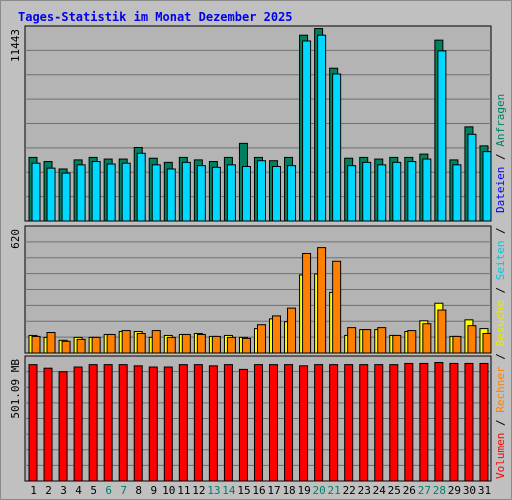  What do you see at coordinates (168, 490) in the screenshot?
I see `x-tick-label-day-10: 10` at bounding box center [168, 490].